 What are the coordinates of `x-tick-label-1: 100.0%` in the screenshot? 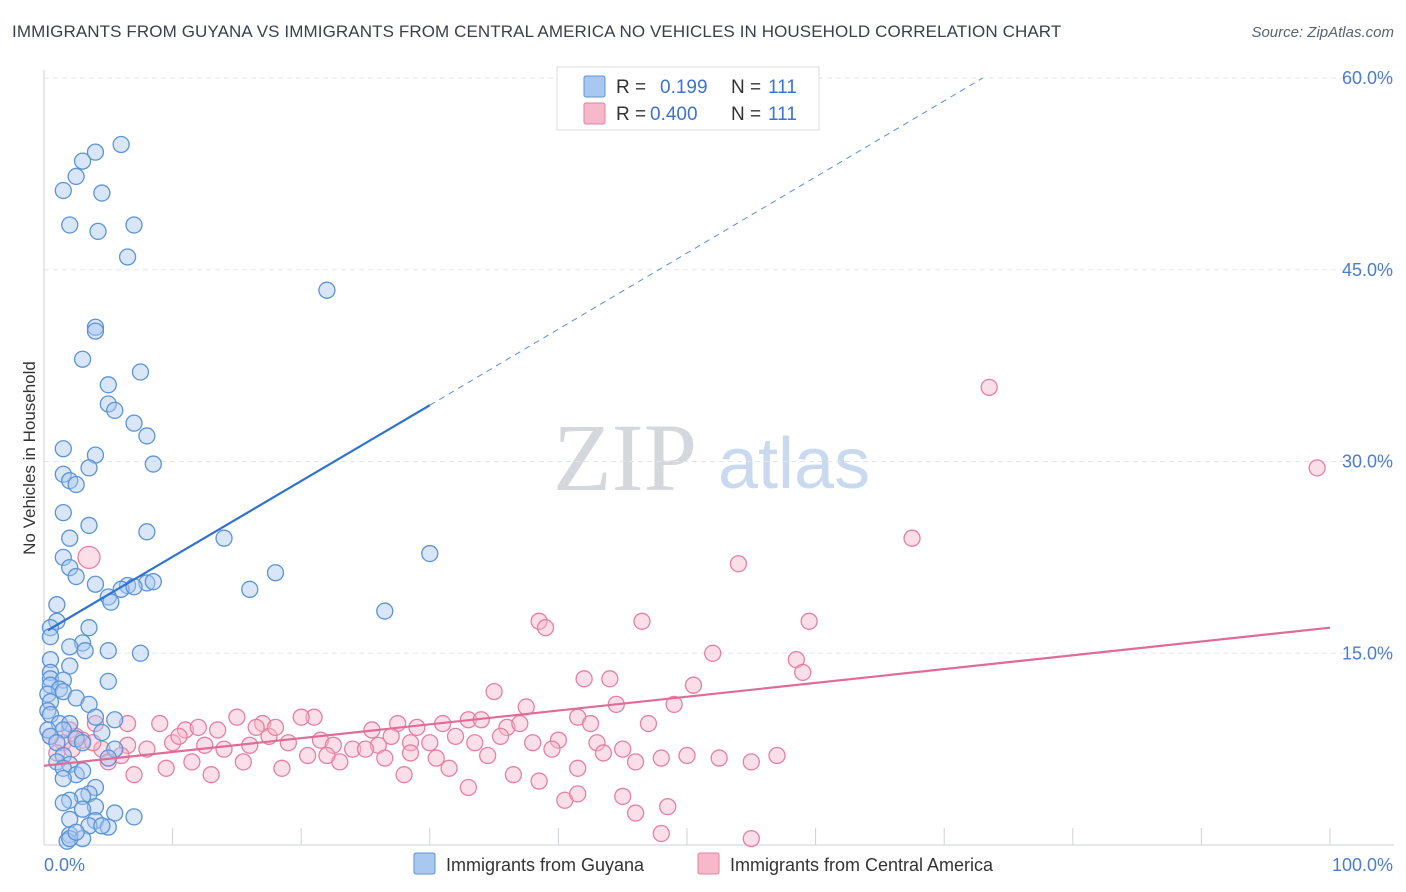 It's located at (1362, 865).